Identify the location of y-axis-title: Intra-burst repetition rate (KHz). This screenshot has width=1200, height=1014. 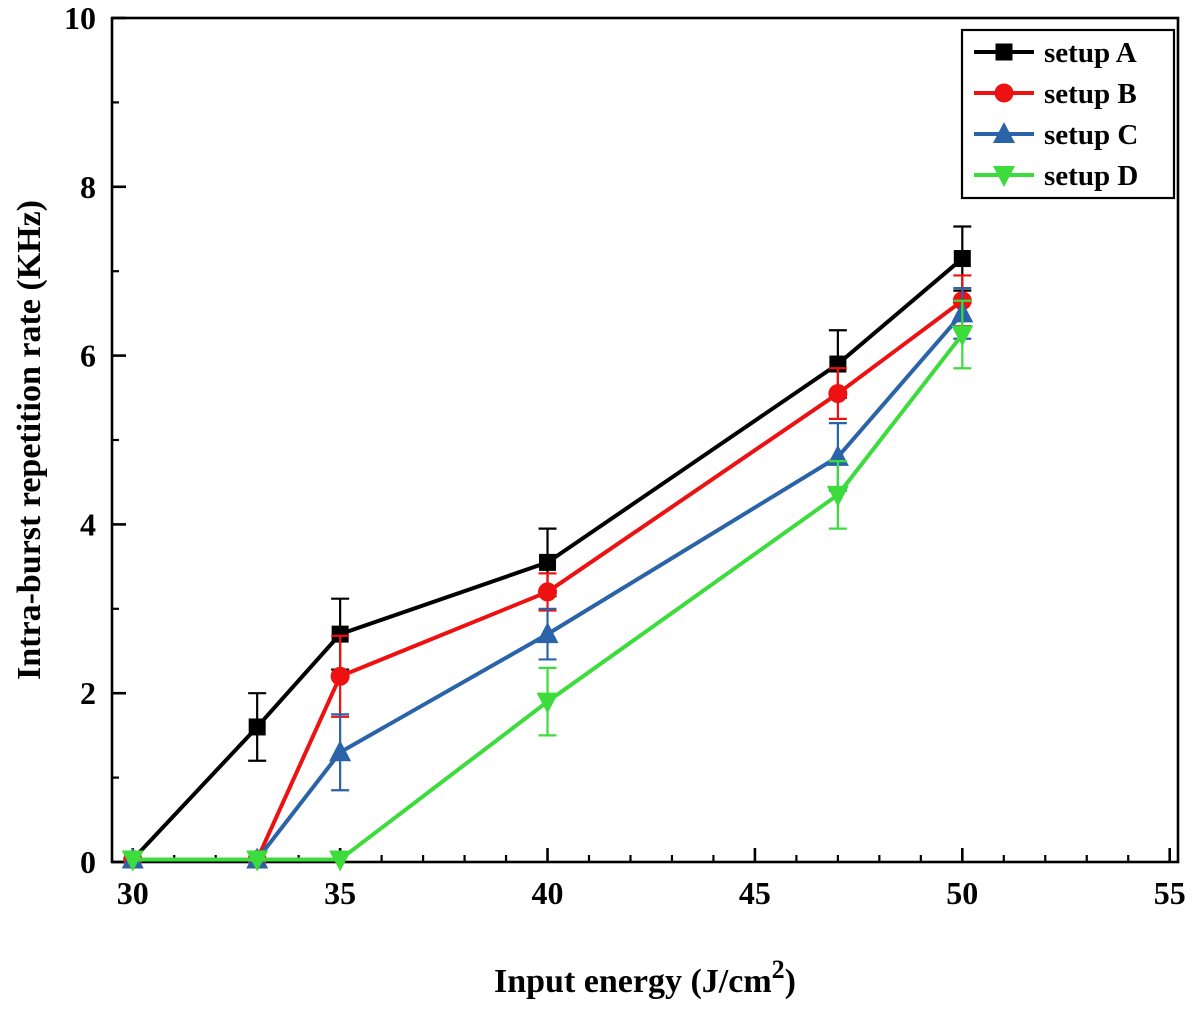
(29, 440).